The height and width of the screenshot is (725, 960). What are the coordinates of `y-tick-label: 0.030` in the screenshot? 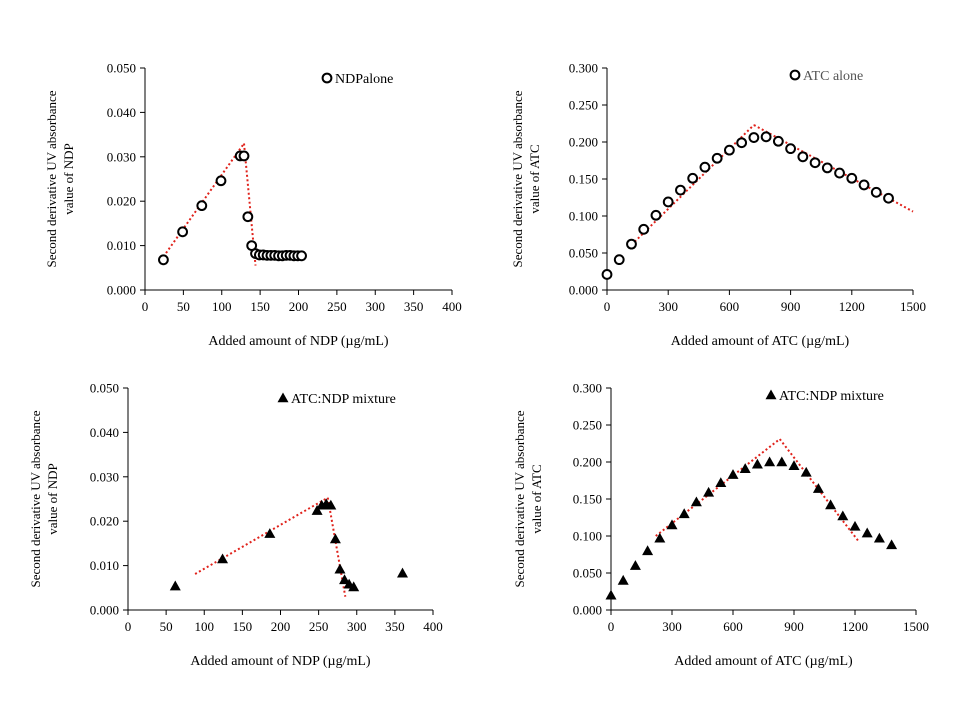 It's located at (104, 476).